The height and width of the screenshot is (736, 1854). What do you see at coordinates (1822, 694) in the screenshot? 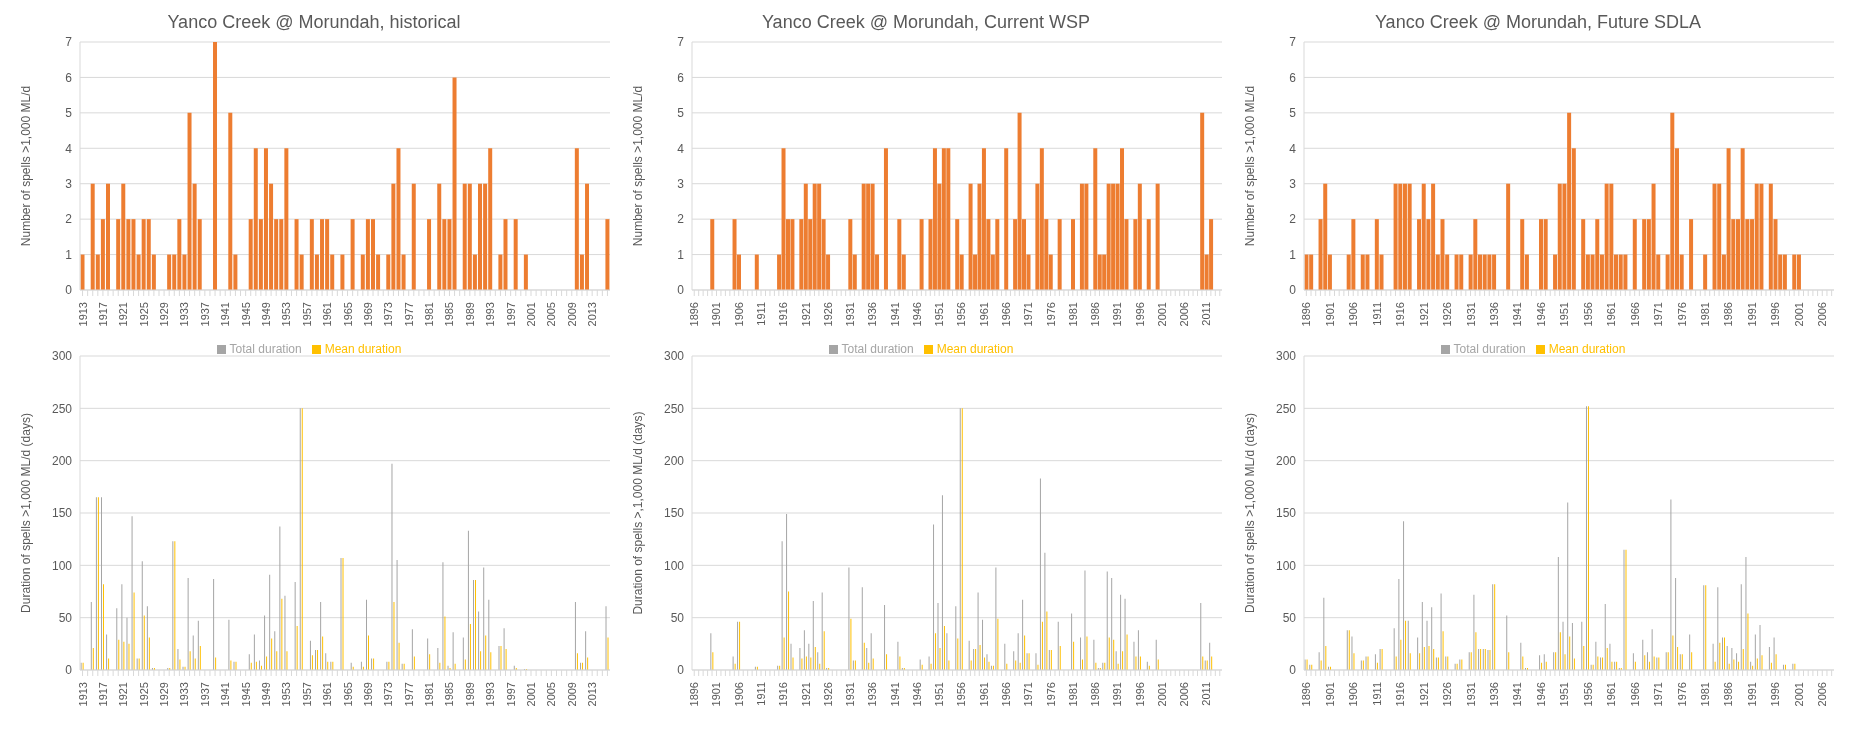
I see `x-tick-label: 2006` at bounding box center [1822, 694].